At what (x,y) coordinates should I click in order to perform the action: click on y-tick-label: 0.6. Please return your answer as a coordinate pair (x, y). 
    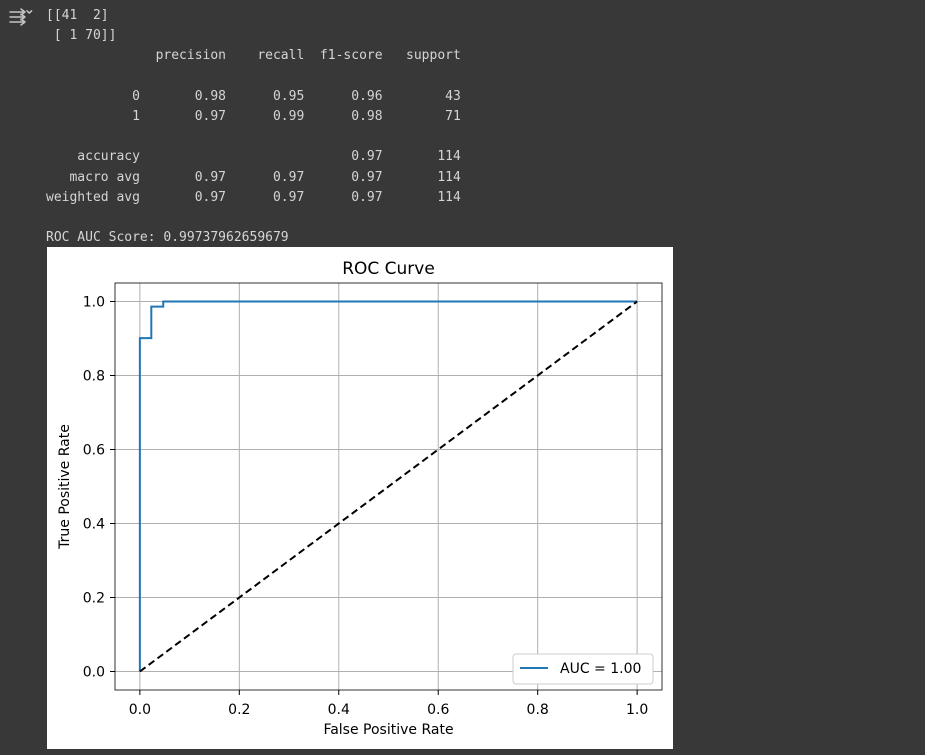
    Looking at the image, I should click on (94, 451).